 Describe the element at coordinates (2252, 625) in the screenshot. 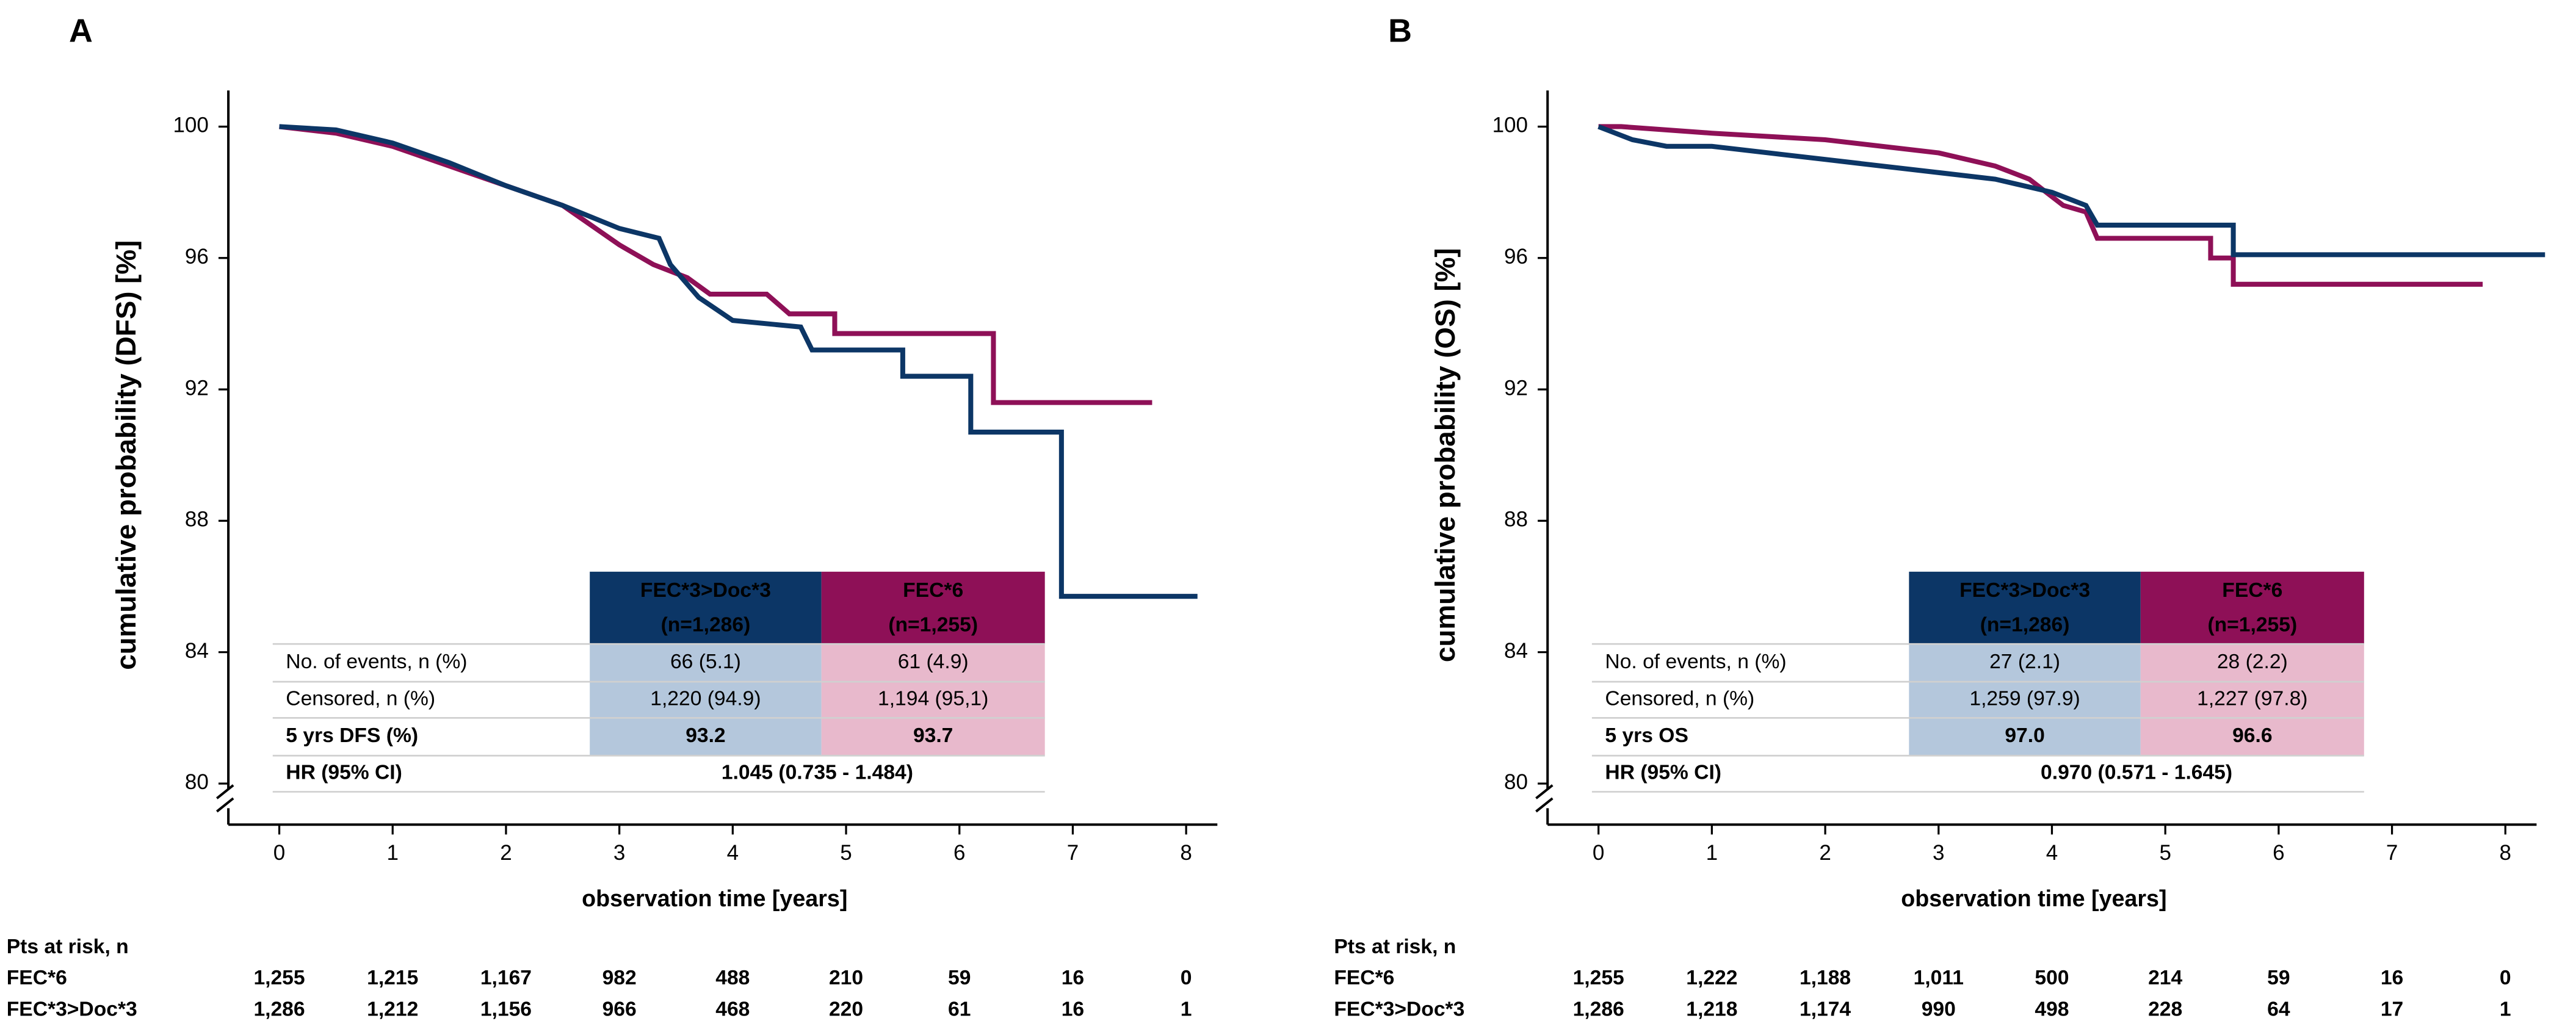

I see `table-header: (n=1,255)` at that location.